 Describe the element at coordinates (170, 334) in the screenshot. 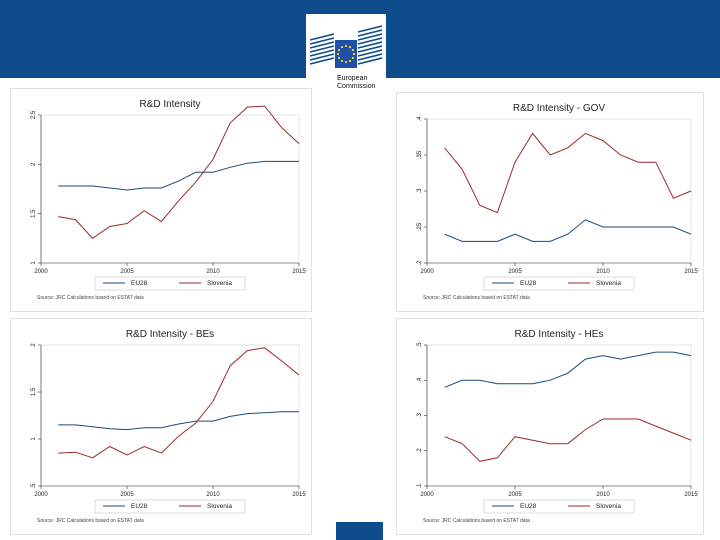

I see `chart-title: R&D Intensity - BEs` at that location.